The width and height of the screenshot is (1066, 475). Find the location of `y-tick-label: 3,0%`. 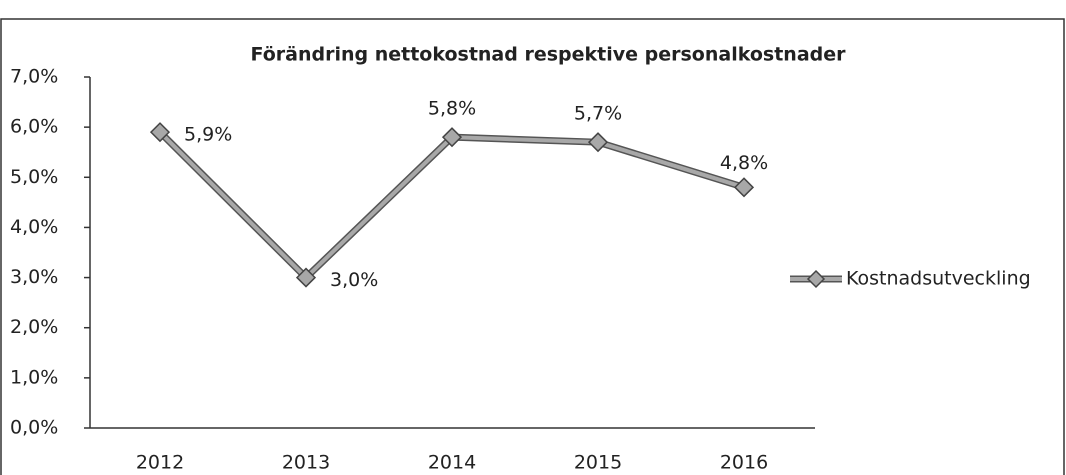

y-tick-label: 3,0% is located at coordinates (34, 277).